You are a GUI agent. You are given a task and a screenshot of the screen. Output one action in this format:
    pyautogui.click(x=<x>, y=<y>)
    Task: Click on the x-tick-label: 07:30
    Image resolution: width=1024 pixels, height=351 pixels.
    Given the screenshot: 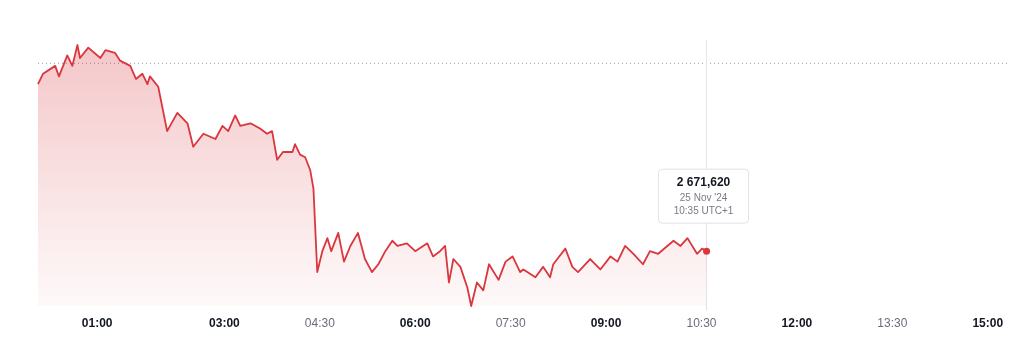 What is the action you would take?
    pyautogui.click(x=510, y=323)
    